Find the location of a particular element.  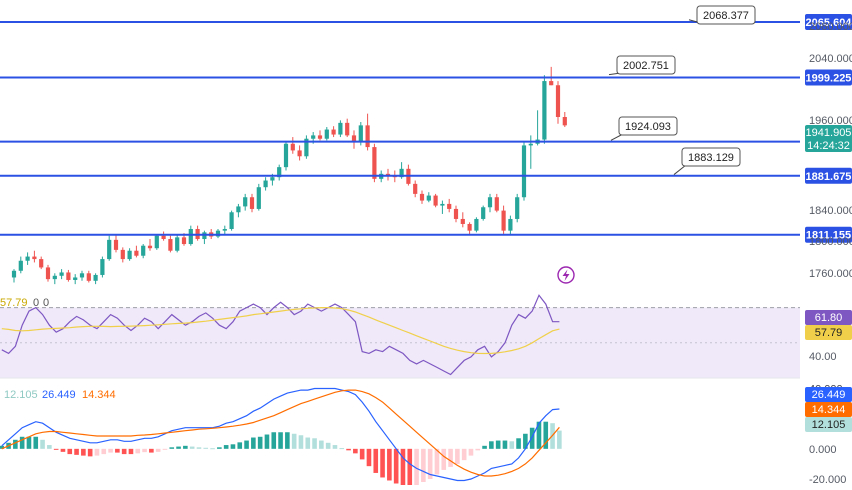

indicator-layer is located at coordinates (566, 275).